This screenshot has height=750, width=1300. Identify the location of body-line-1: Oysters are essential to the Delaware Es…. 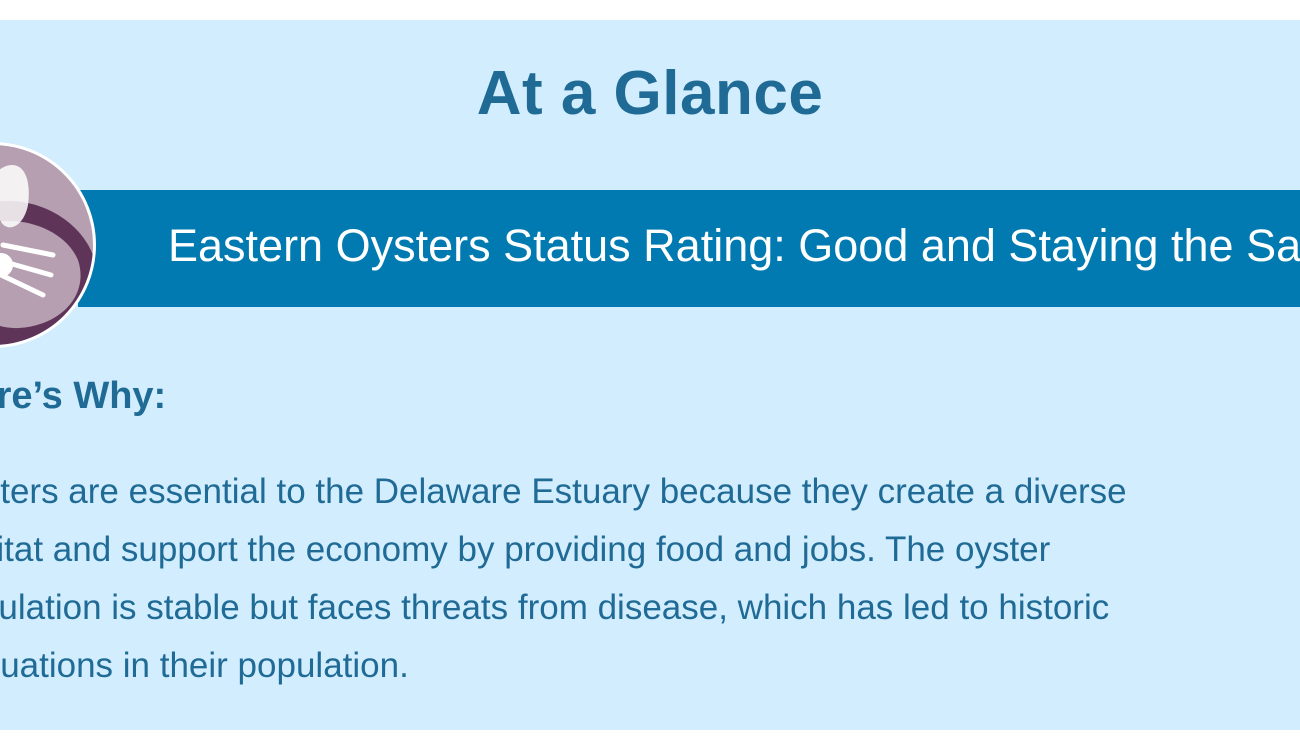
(563, 491).